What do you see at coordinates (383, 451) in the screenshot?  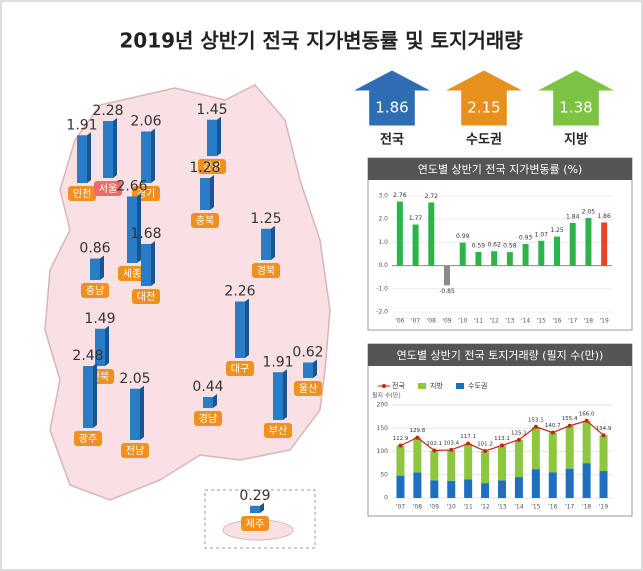 I see `y-tick-label: 100` at bounding box center [383, 451].